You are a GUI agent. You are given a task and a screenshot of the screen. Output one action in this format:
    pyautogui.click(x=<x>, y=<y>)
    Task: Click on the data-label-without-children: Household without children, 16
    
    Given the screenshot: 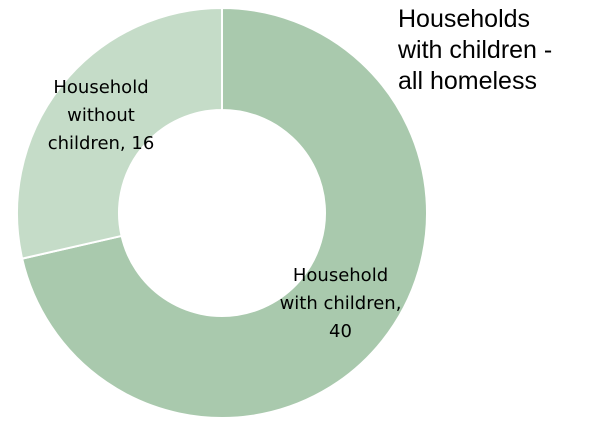 What is the action you would take?
    pyautogui.click(x=101, y=115)
    